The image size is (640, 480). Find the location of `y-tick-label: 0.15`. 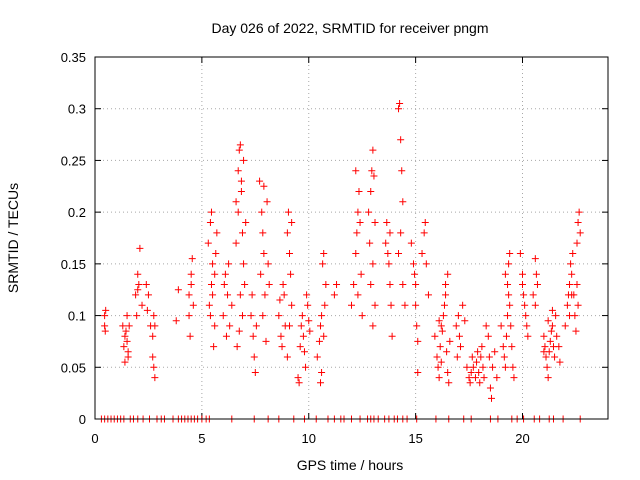

y-tick-label: 0.15 is located at coordinates (73, 264).